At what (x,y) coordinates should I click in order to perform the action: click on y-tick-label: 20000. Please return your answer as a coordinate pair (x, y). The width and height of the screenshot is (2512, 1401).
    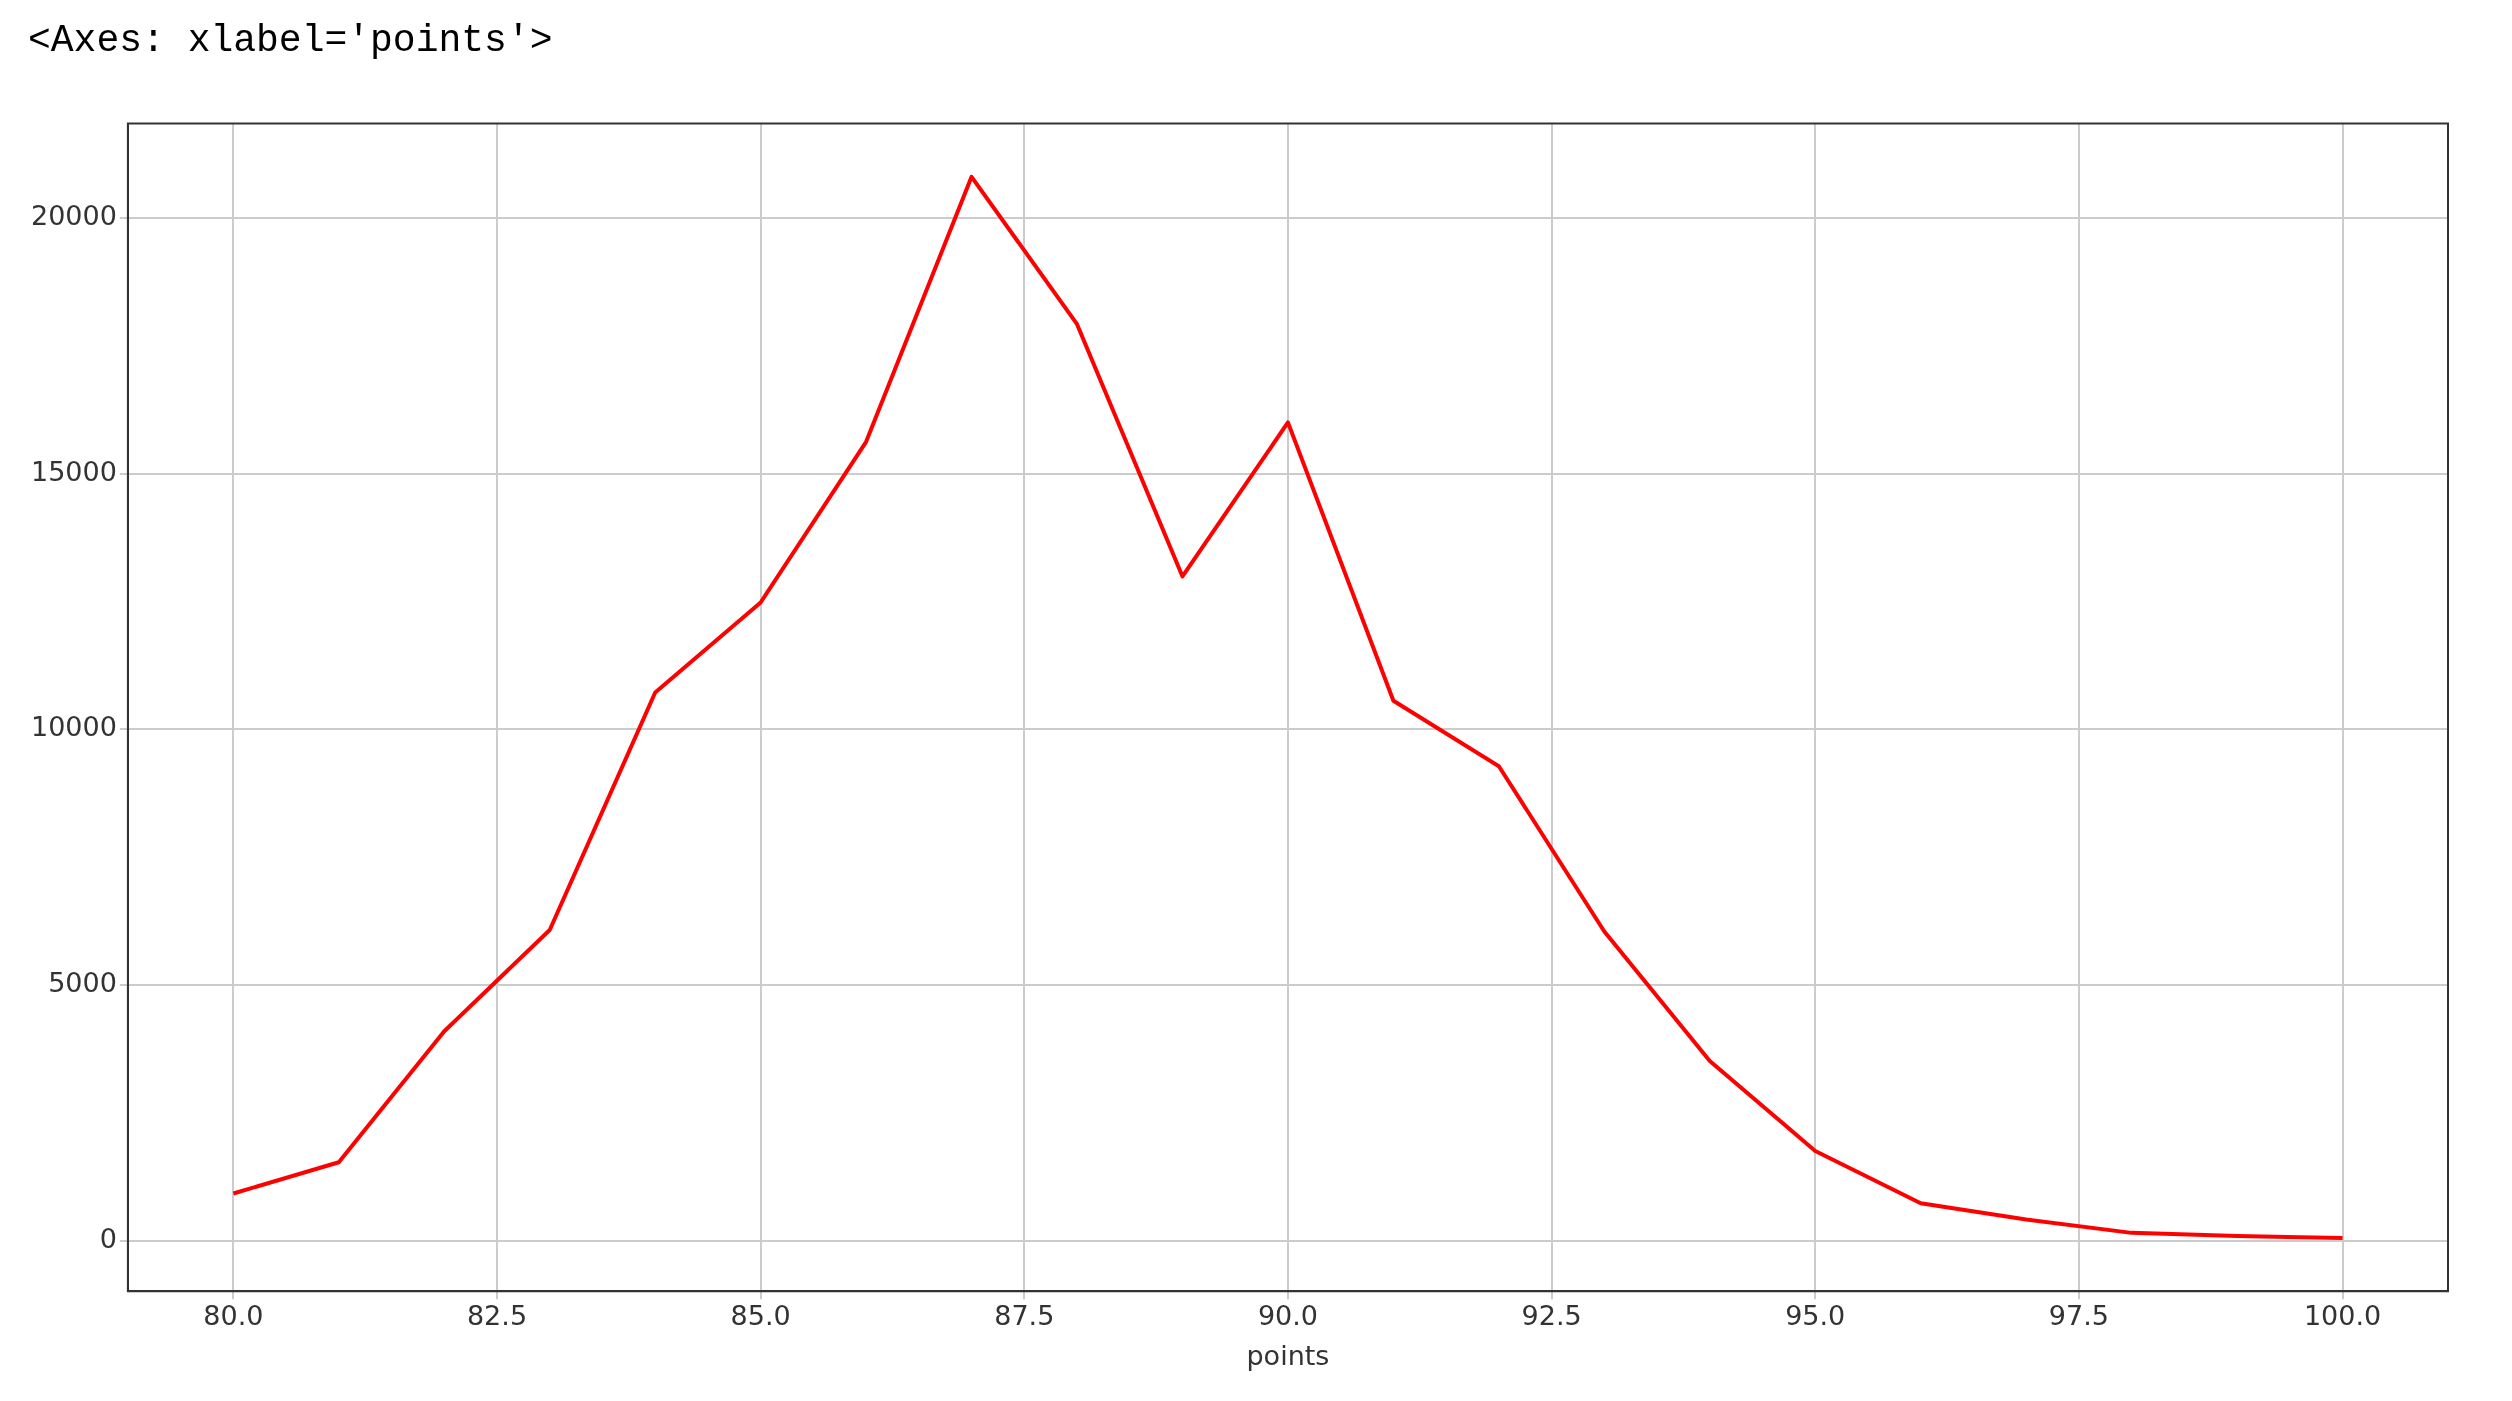
    Looking at the image, I should click on (73, 215).